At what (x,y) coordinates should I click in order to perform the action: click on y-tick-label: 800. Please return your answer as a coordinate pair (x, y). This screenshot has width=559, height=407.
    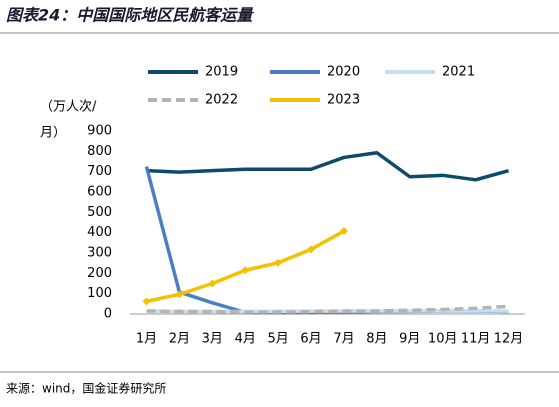
    Looking at the image, I should click on (99, 151).